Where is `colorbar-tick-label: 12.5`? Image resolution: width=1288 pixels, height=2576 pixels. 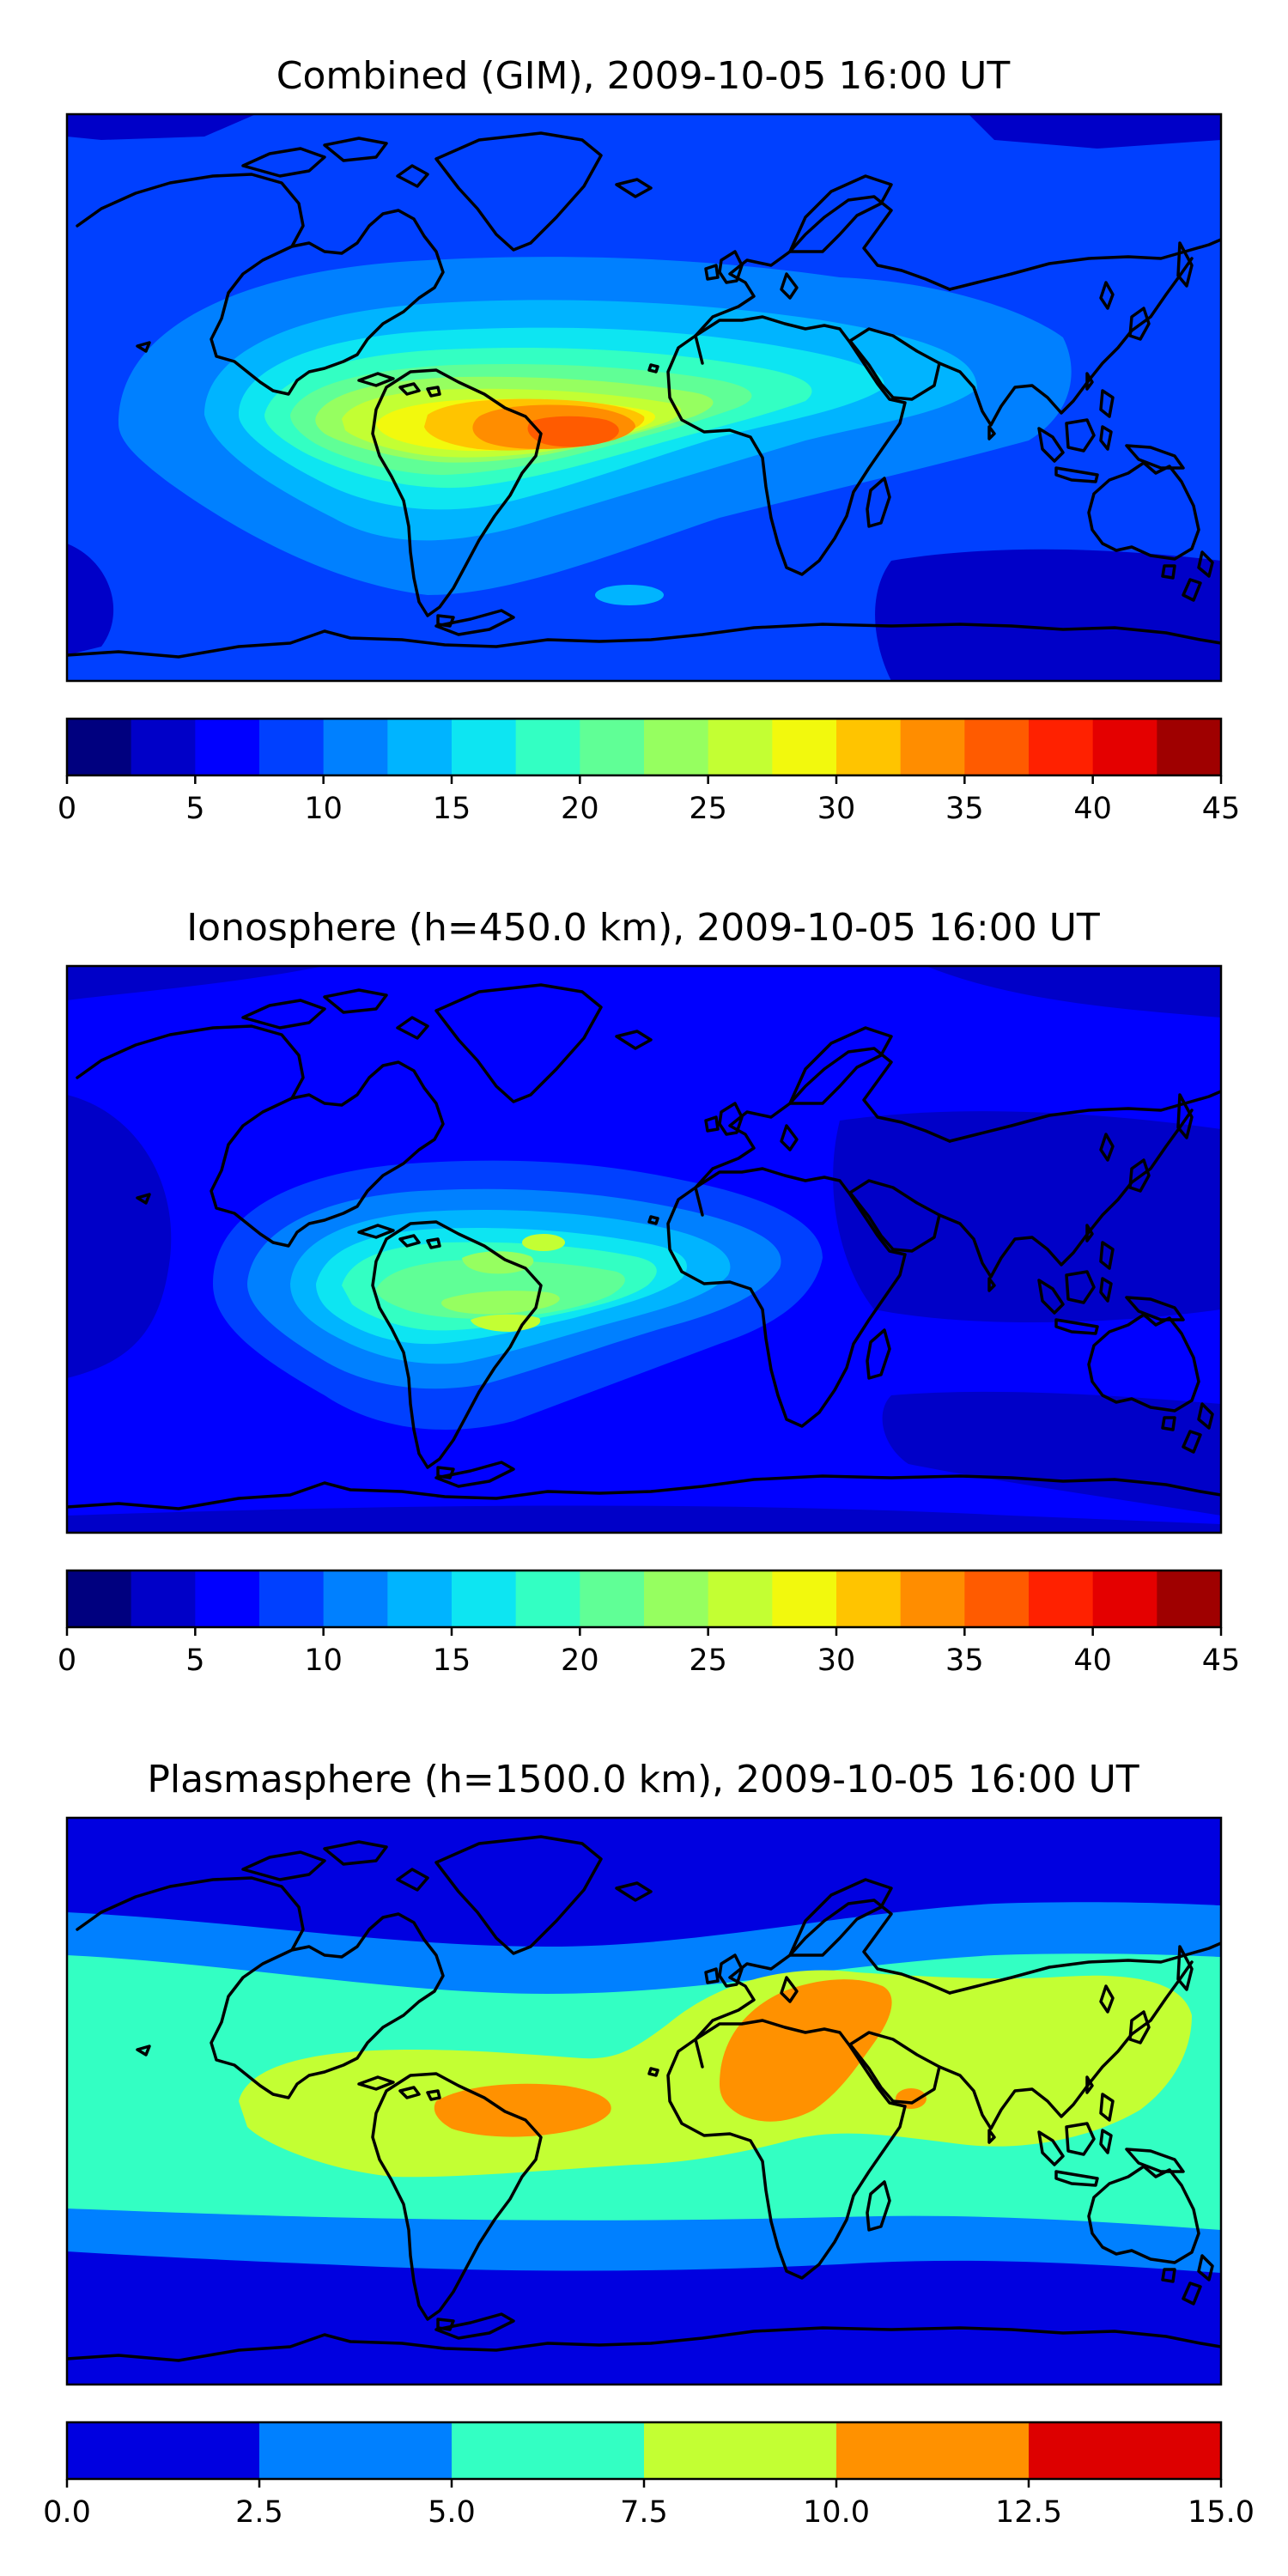
colorbar-tick-label: 12.5 is located at coordinates (1028, 2513).